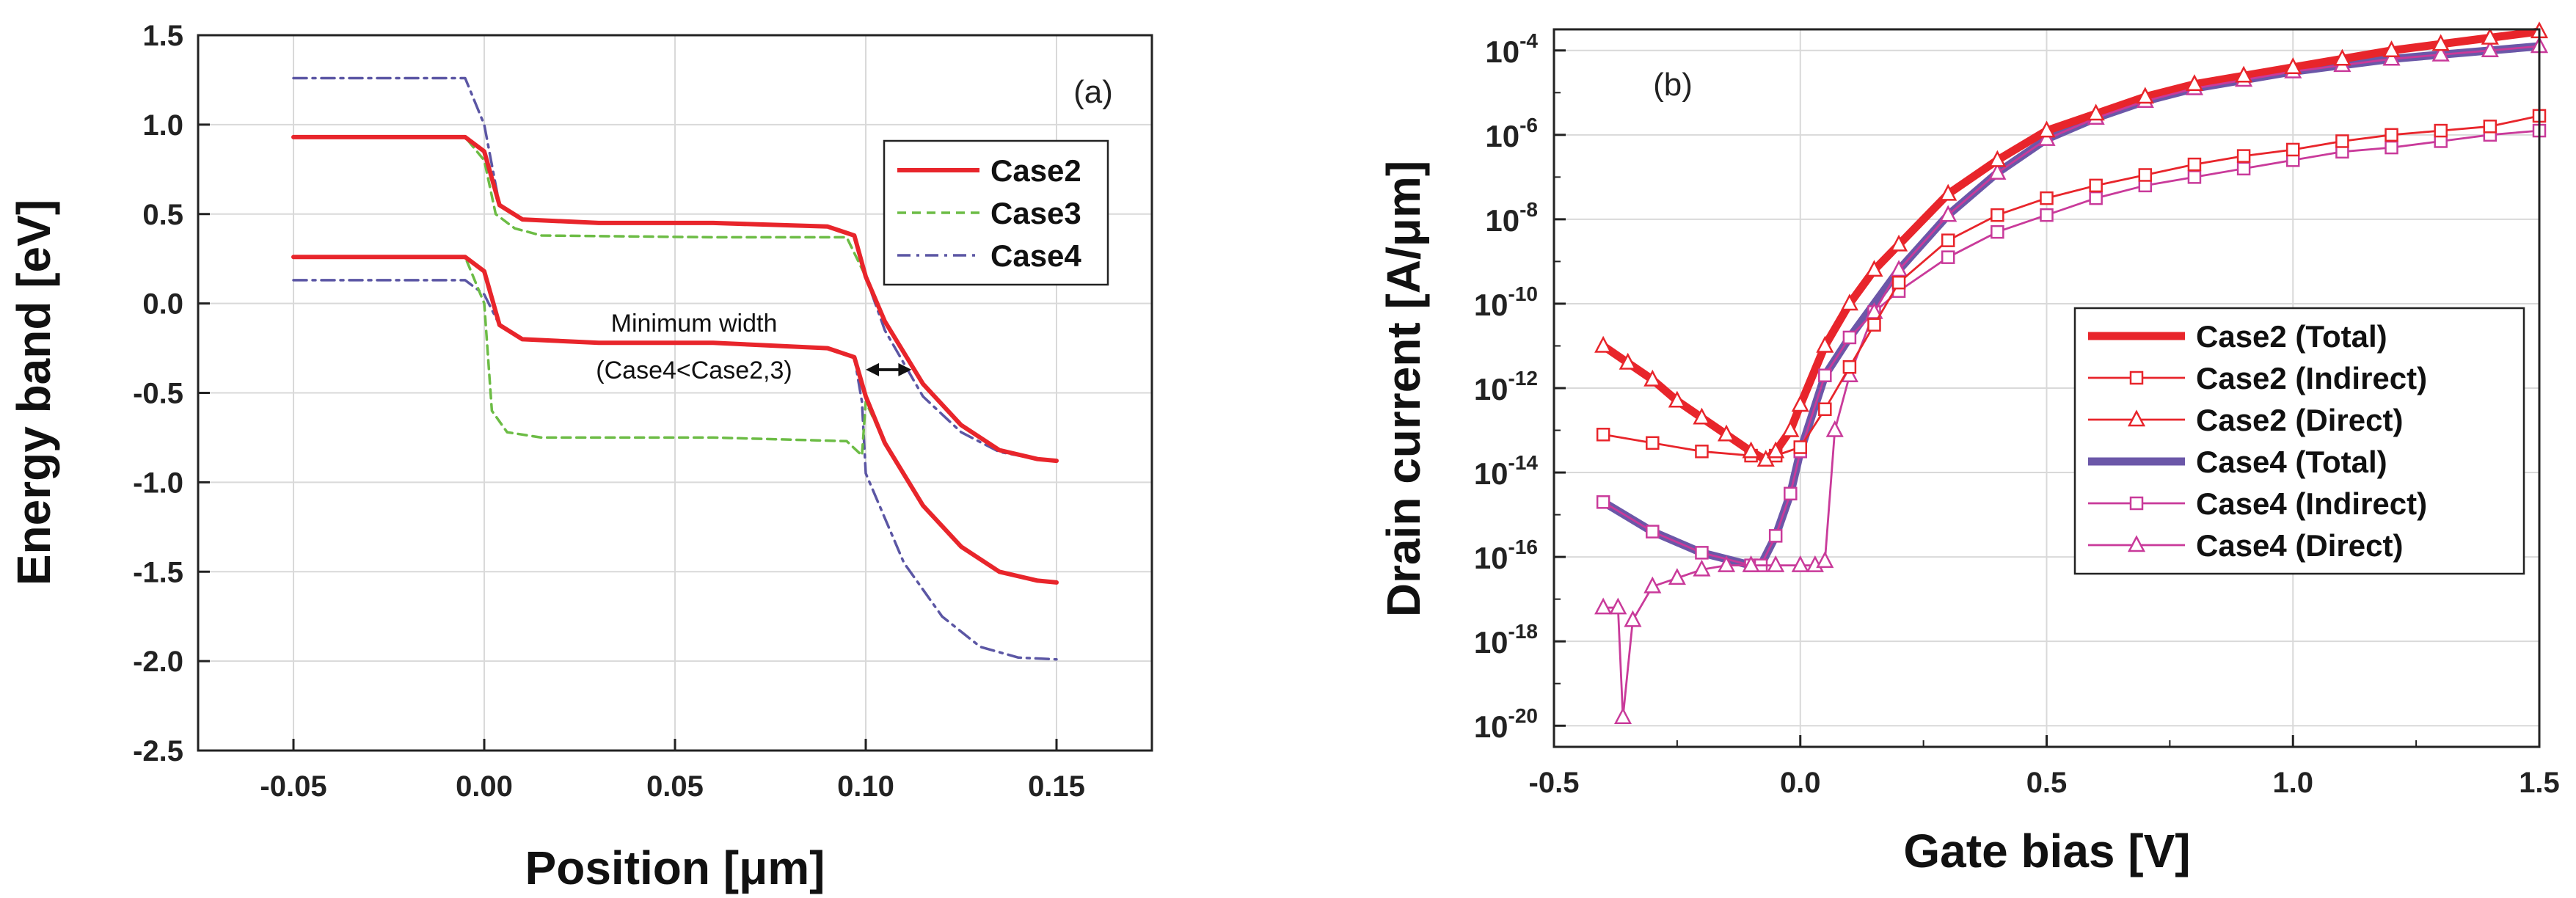 Image resolution: width=2576 pixels, height=898 pixels. Describe the element at coordinates (2299, 441) in the screenshot. I see `panel-b-legend-box` at that location.